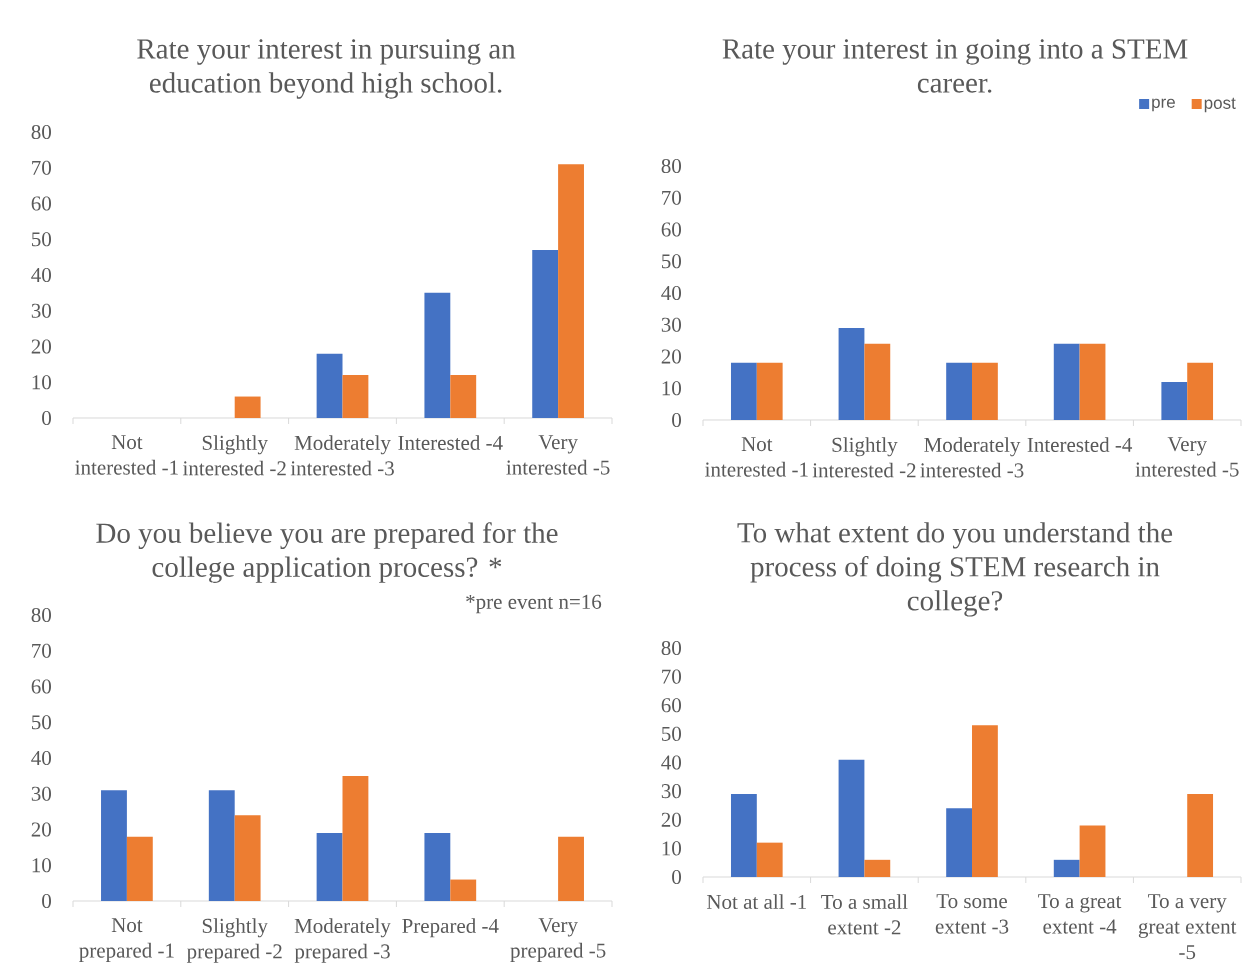 The height and width of the screenshot is (972, 1259). Describe the element at coordinates (234, 940) in the screenshot. I see `x-tick-label: Slightly prepared -2` at that location.